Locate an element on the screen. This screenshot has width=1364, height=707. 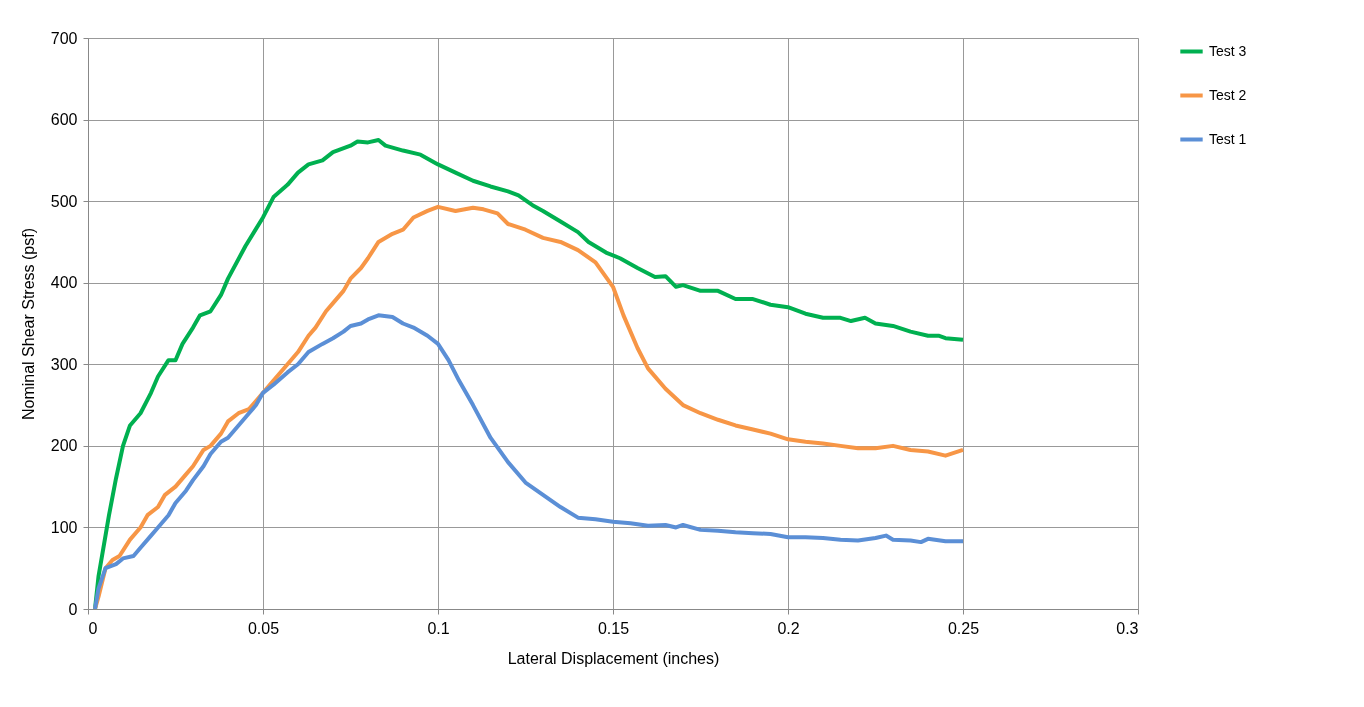
legend-label: Test 2 is located at coordinates (1228, 94).